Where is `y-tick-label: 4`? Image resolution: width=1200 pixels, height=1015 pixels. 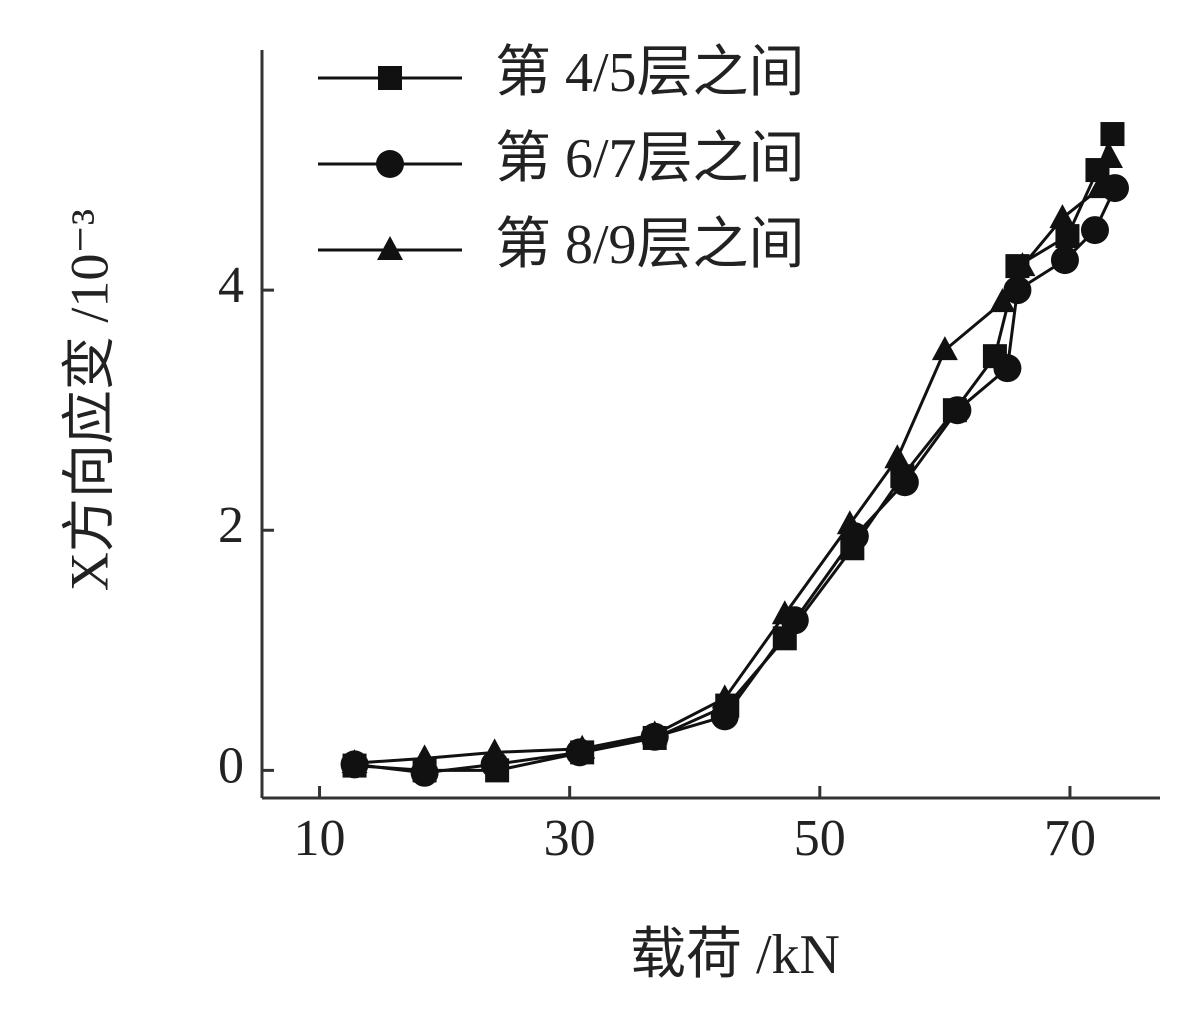 y-tick-label: 4 is located at coordinates (231, 285).